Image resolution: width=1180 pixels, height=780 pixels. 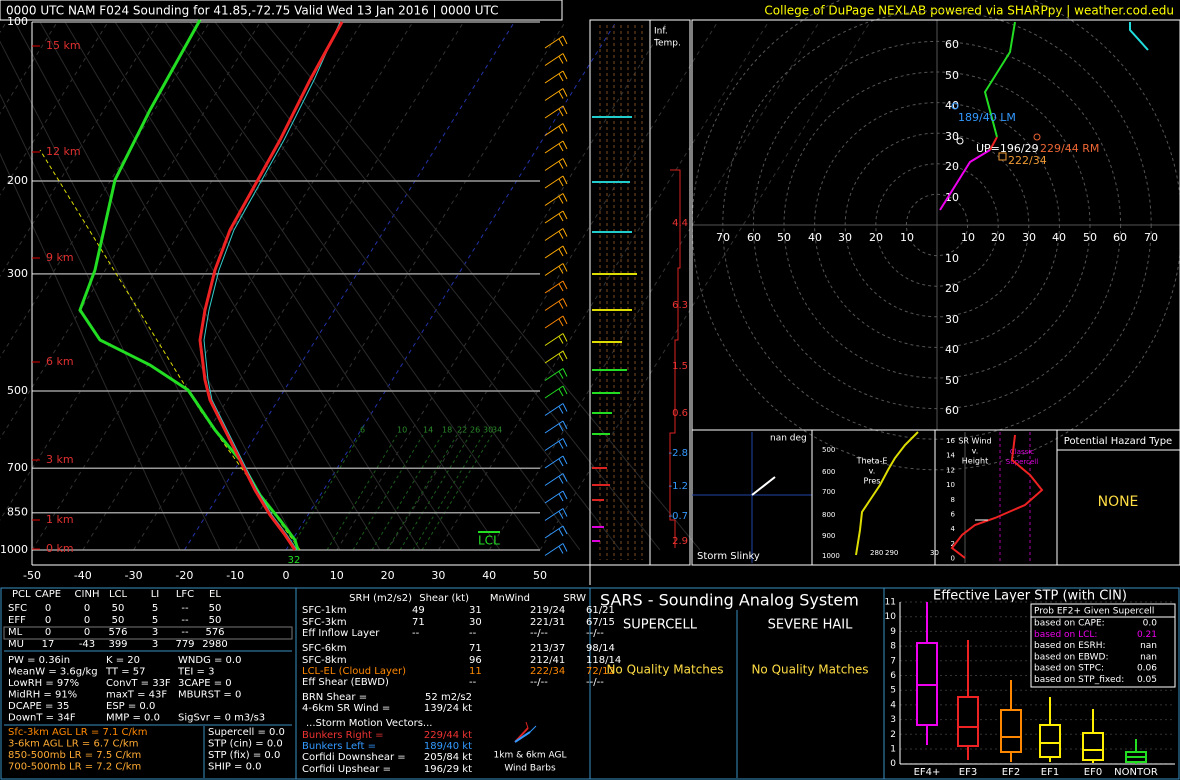 What do you see at coordinates (123, 660) in the screenshot?
I see `index-value: K = 20` at bounding box center [123, 660].